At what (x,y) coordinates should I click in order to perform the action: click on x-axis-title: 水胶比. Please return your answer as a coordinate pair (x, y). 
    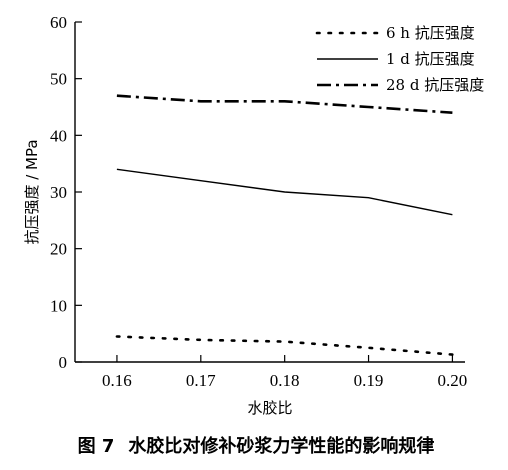
    Looking at the image, I should click on (269, 408).